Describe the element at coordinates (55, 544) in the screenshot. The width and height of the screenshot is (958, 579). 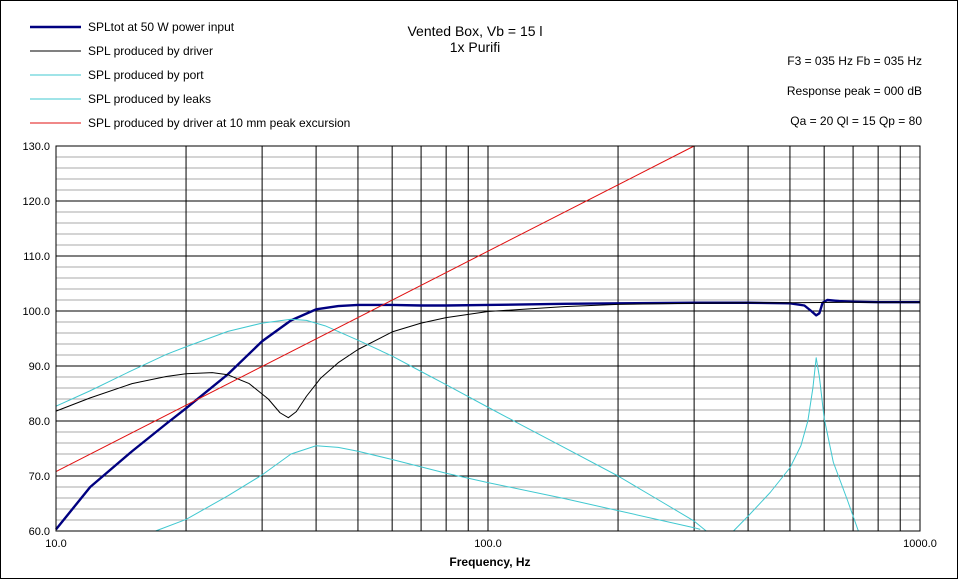
I see `x-tick-label: 10.0` at that location.